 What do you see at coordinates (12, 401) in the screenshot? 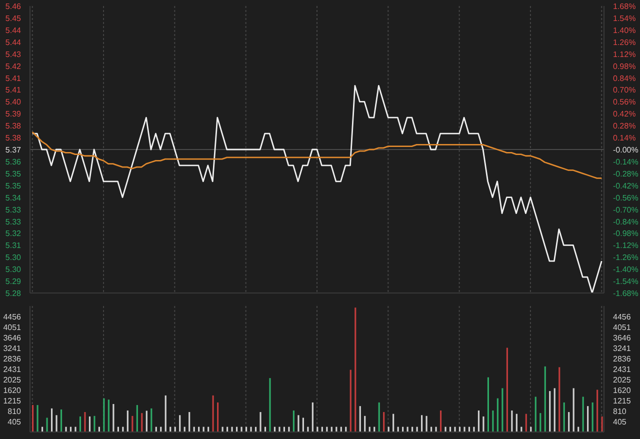
I see `y-tick-label: 1215` at bounding box center [12, 401].